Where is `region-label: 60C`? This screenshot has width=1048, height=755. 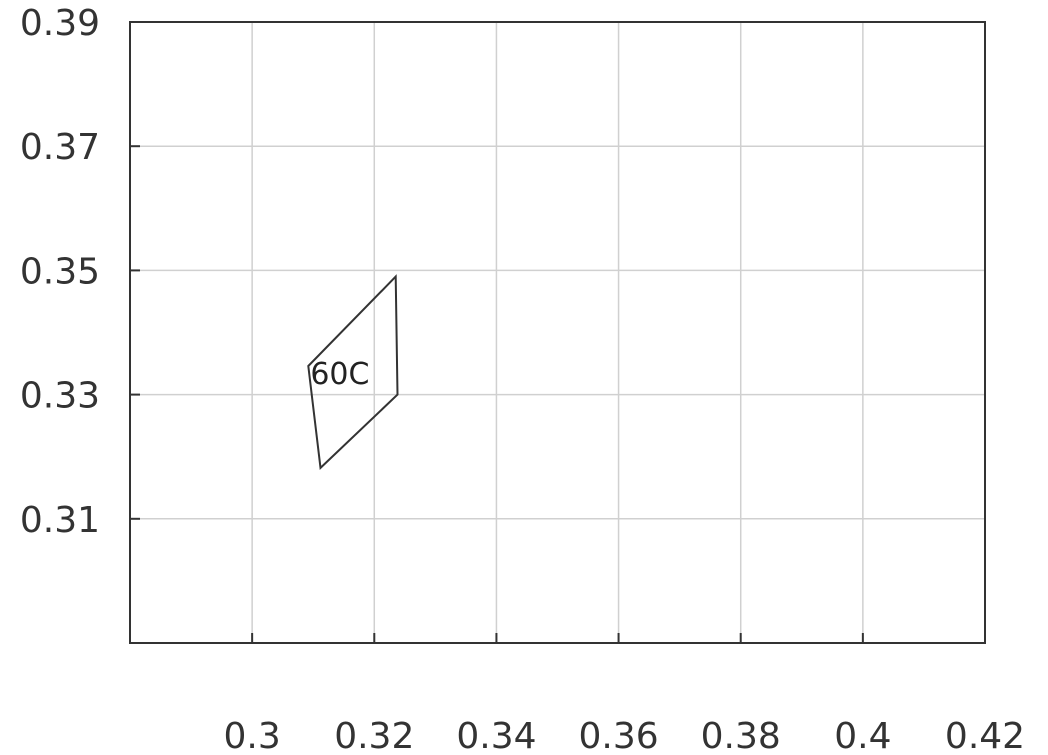 region-label: 60C is located at coordinates (339, 374).